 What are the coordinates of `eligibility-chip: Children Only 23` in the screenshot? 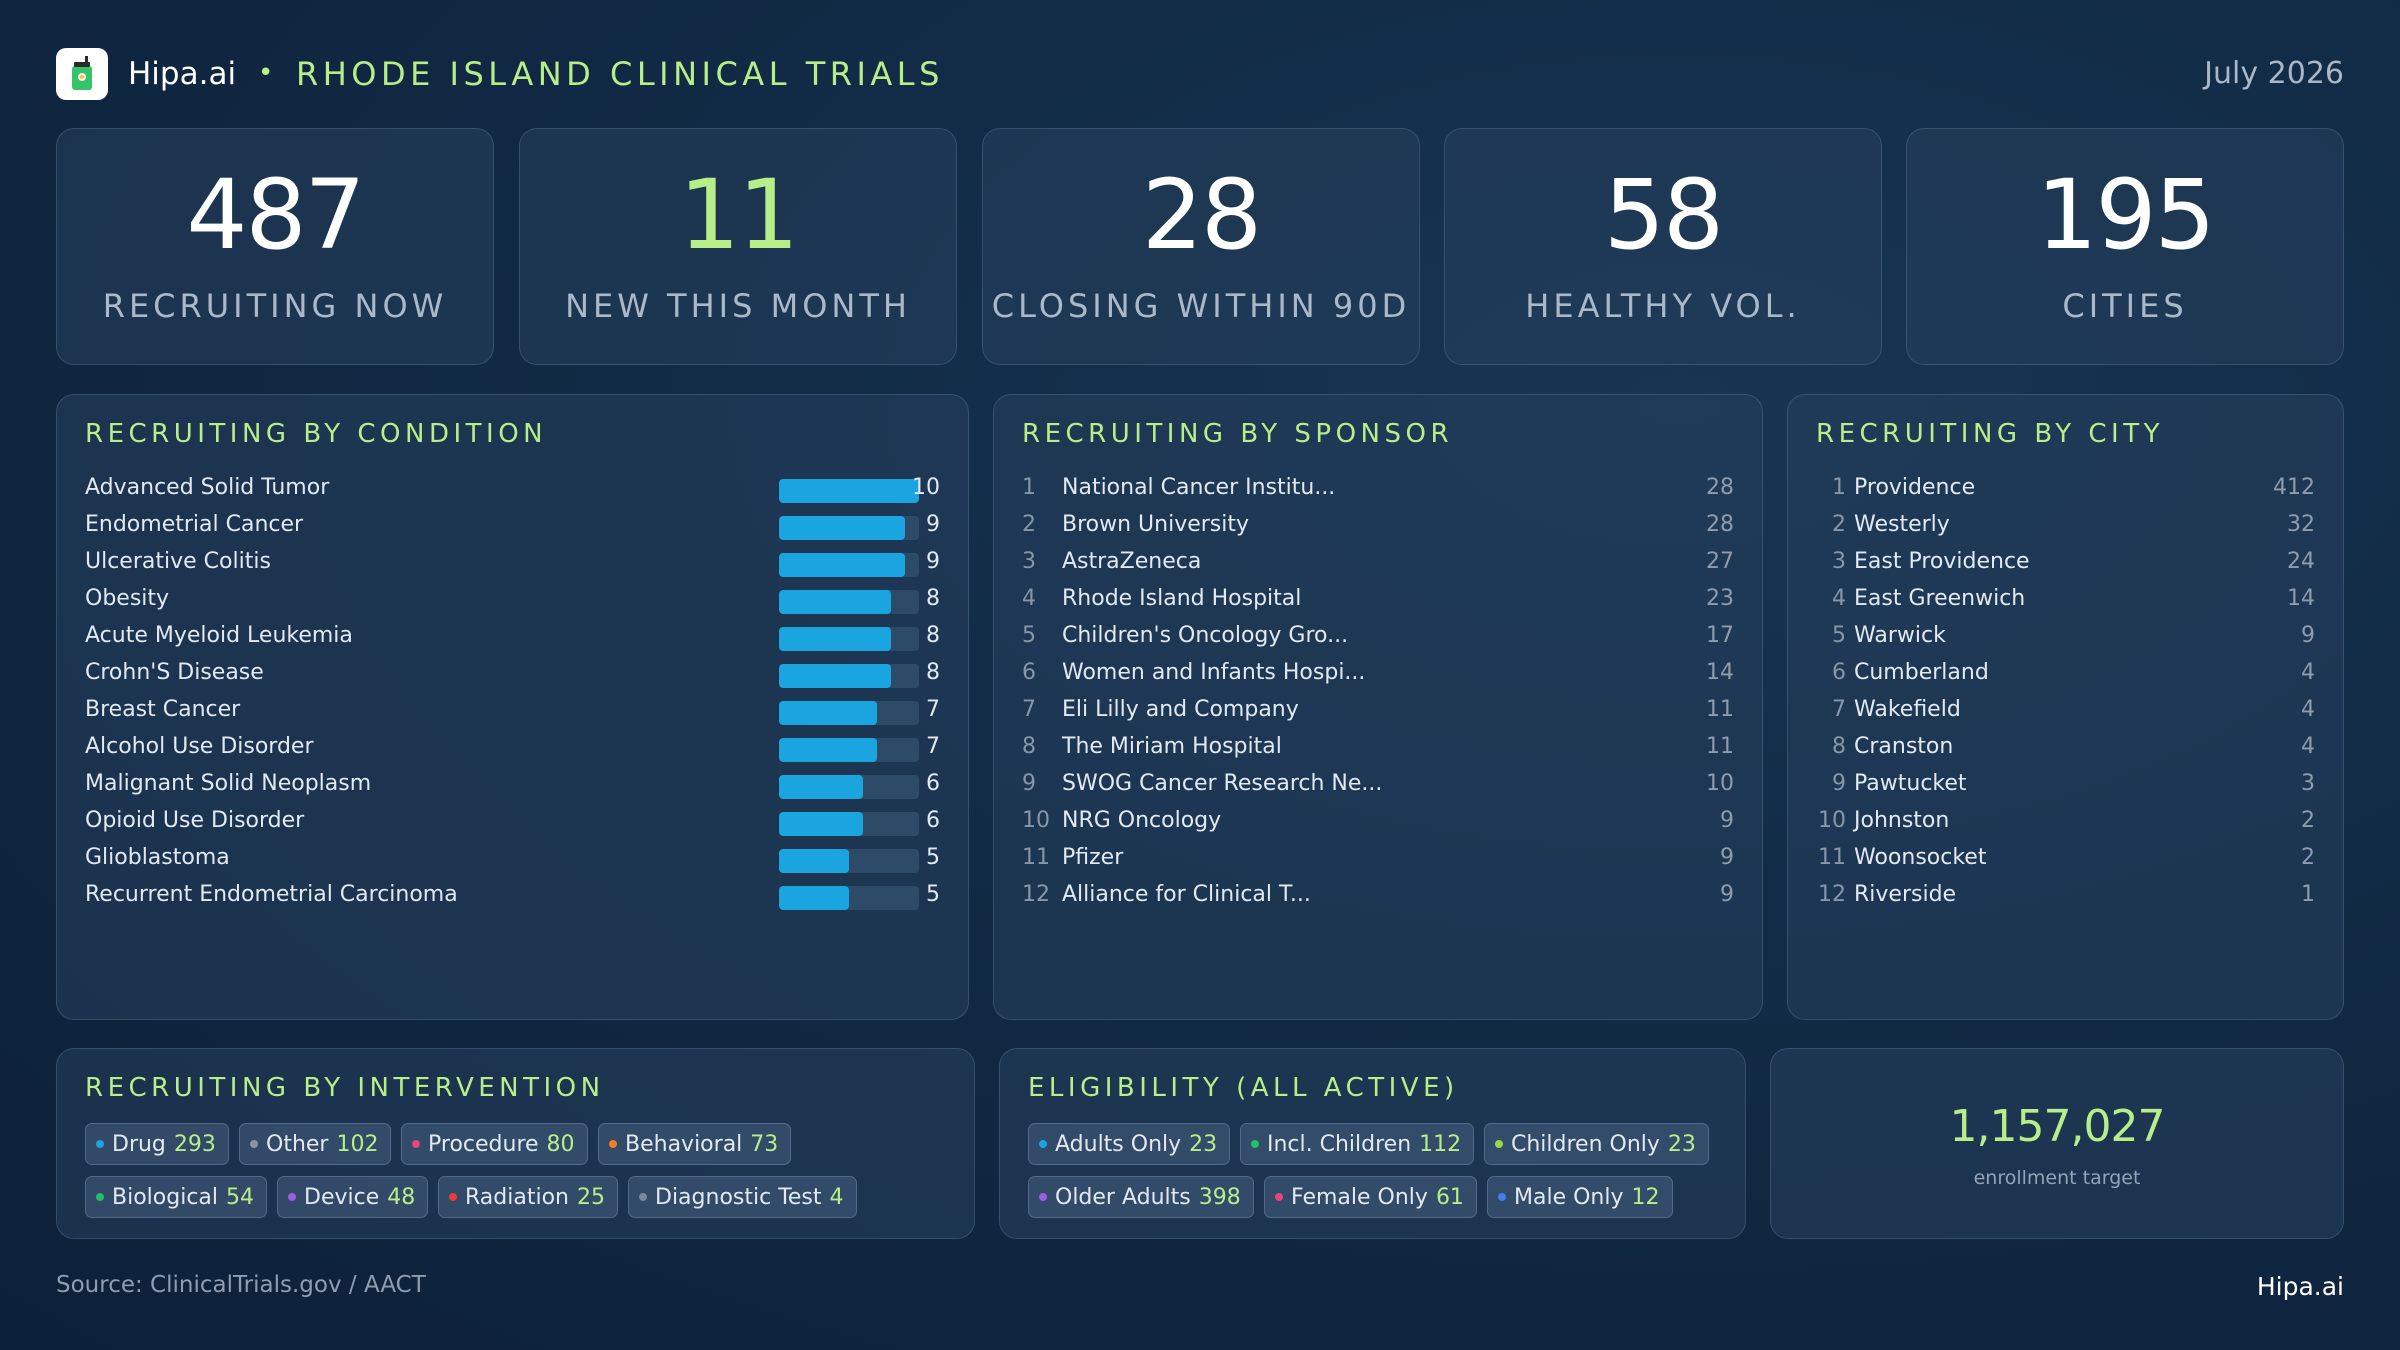 It's located at (1596, 1144).